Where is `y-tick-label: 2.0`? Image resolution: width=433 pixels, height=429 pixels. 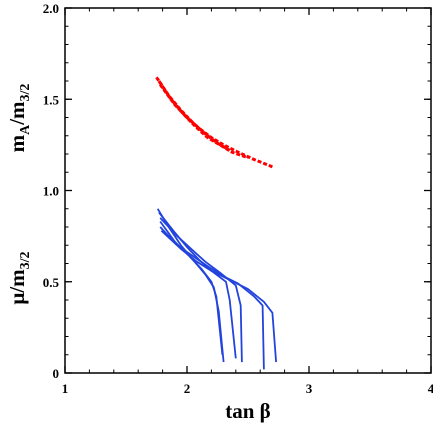
y-tick-label: 2.0 is located at coordinates (51, 8).